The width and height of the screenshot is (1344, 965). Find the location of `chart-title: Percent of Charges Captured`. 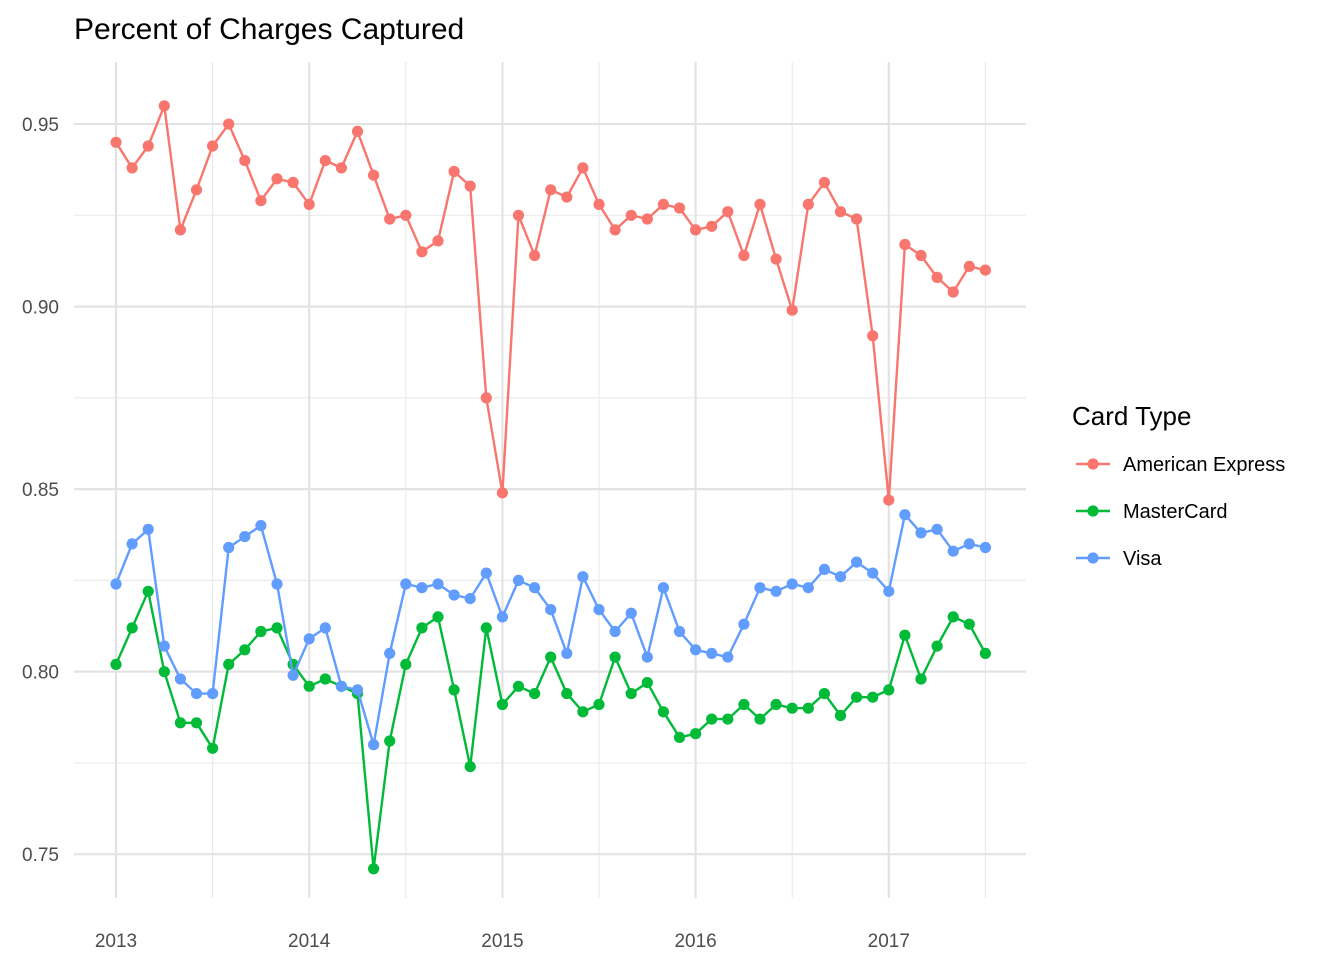

chart-title: Percent of Charges Captured is located at coordinates (269, 29).